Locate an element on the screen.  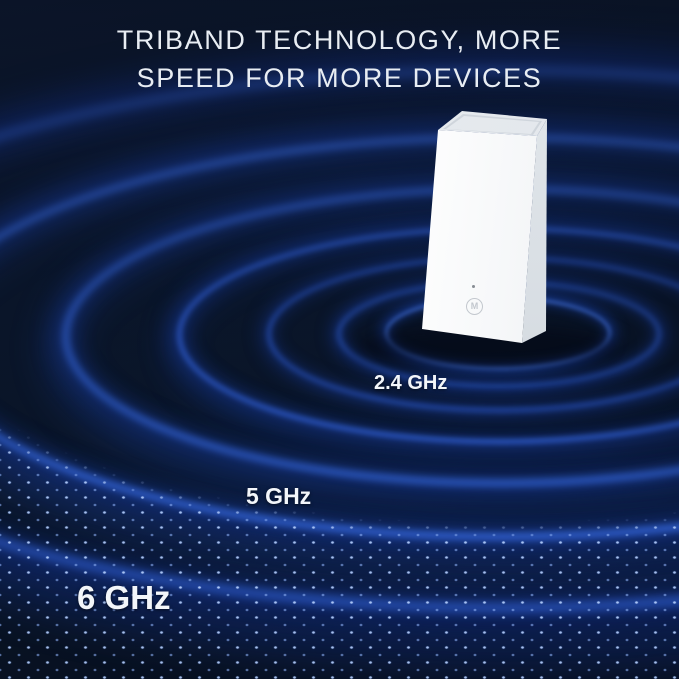
motorola-logo-icon: M is located at coordinates (474, 306).